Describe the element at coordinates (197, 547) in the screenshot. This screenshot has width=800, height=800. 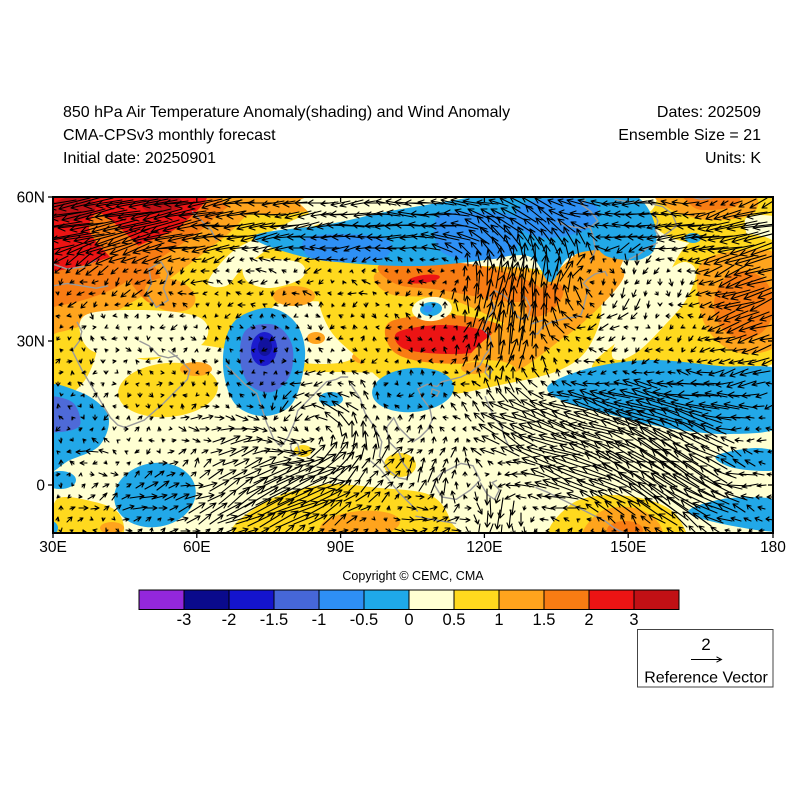
I see `svg-text: 60E` at that location.